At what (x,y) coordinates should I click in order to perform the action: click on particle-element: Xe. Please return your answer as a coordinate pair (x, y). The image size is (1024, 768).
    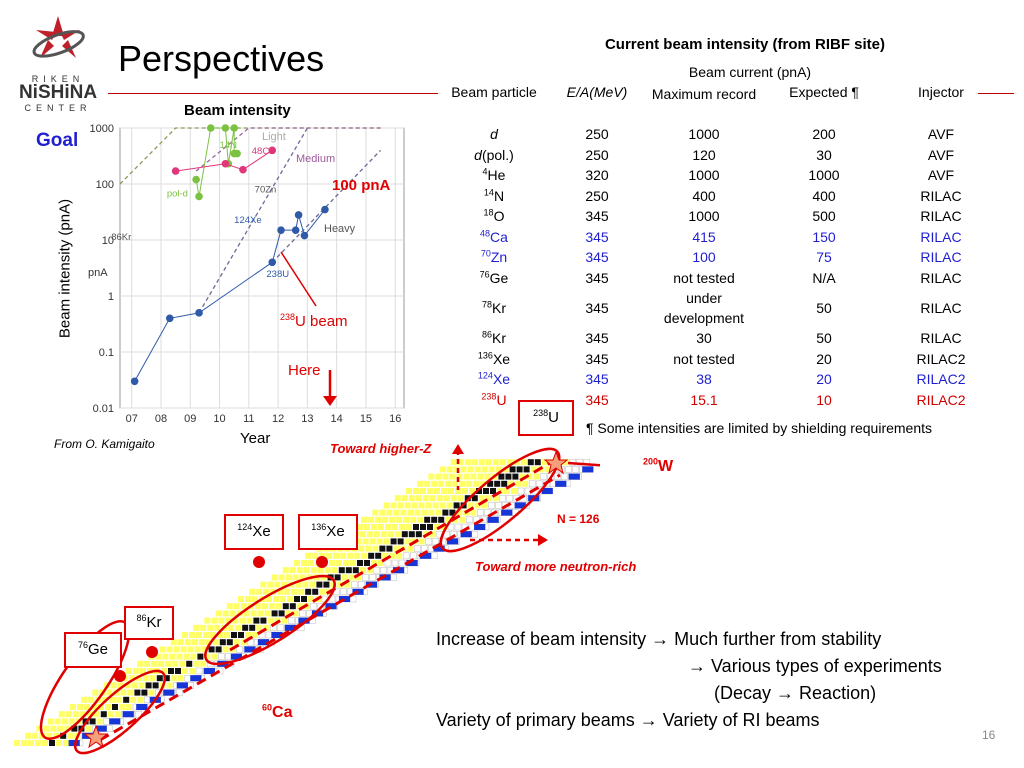
    Looking at the image, I should click on (501, 358).